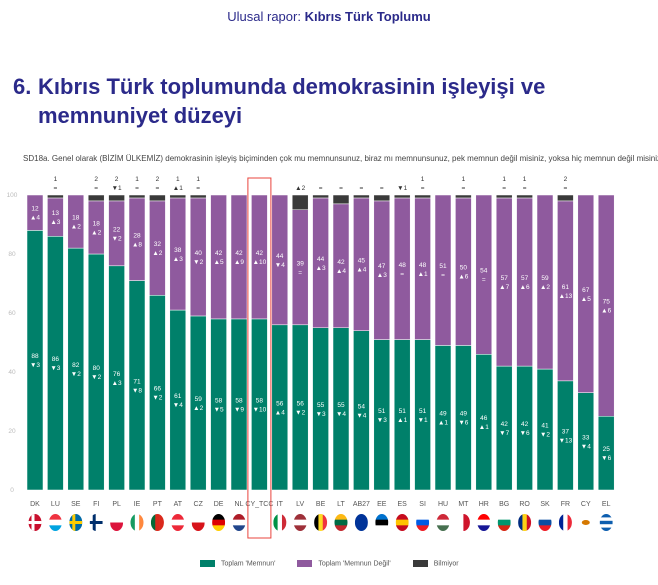  Describe the element at coordinates (76, 365) in the screenshot. I see `data-label: 82` at that location.